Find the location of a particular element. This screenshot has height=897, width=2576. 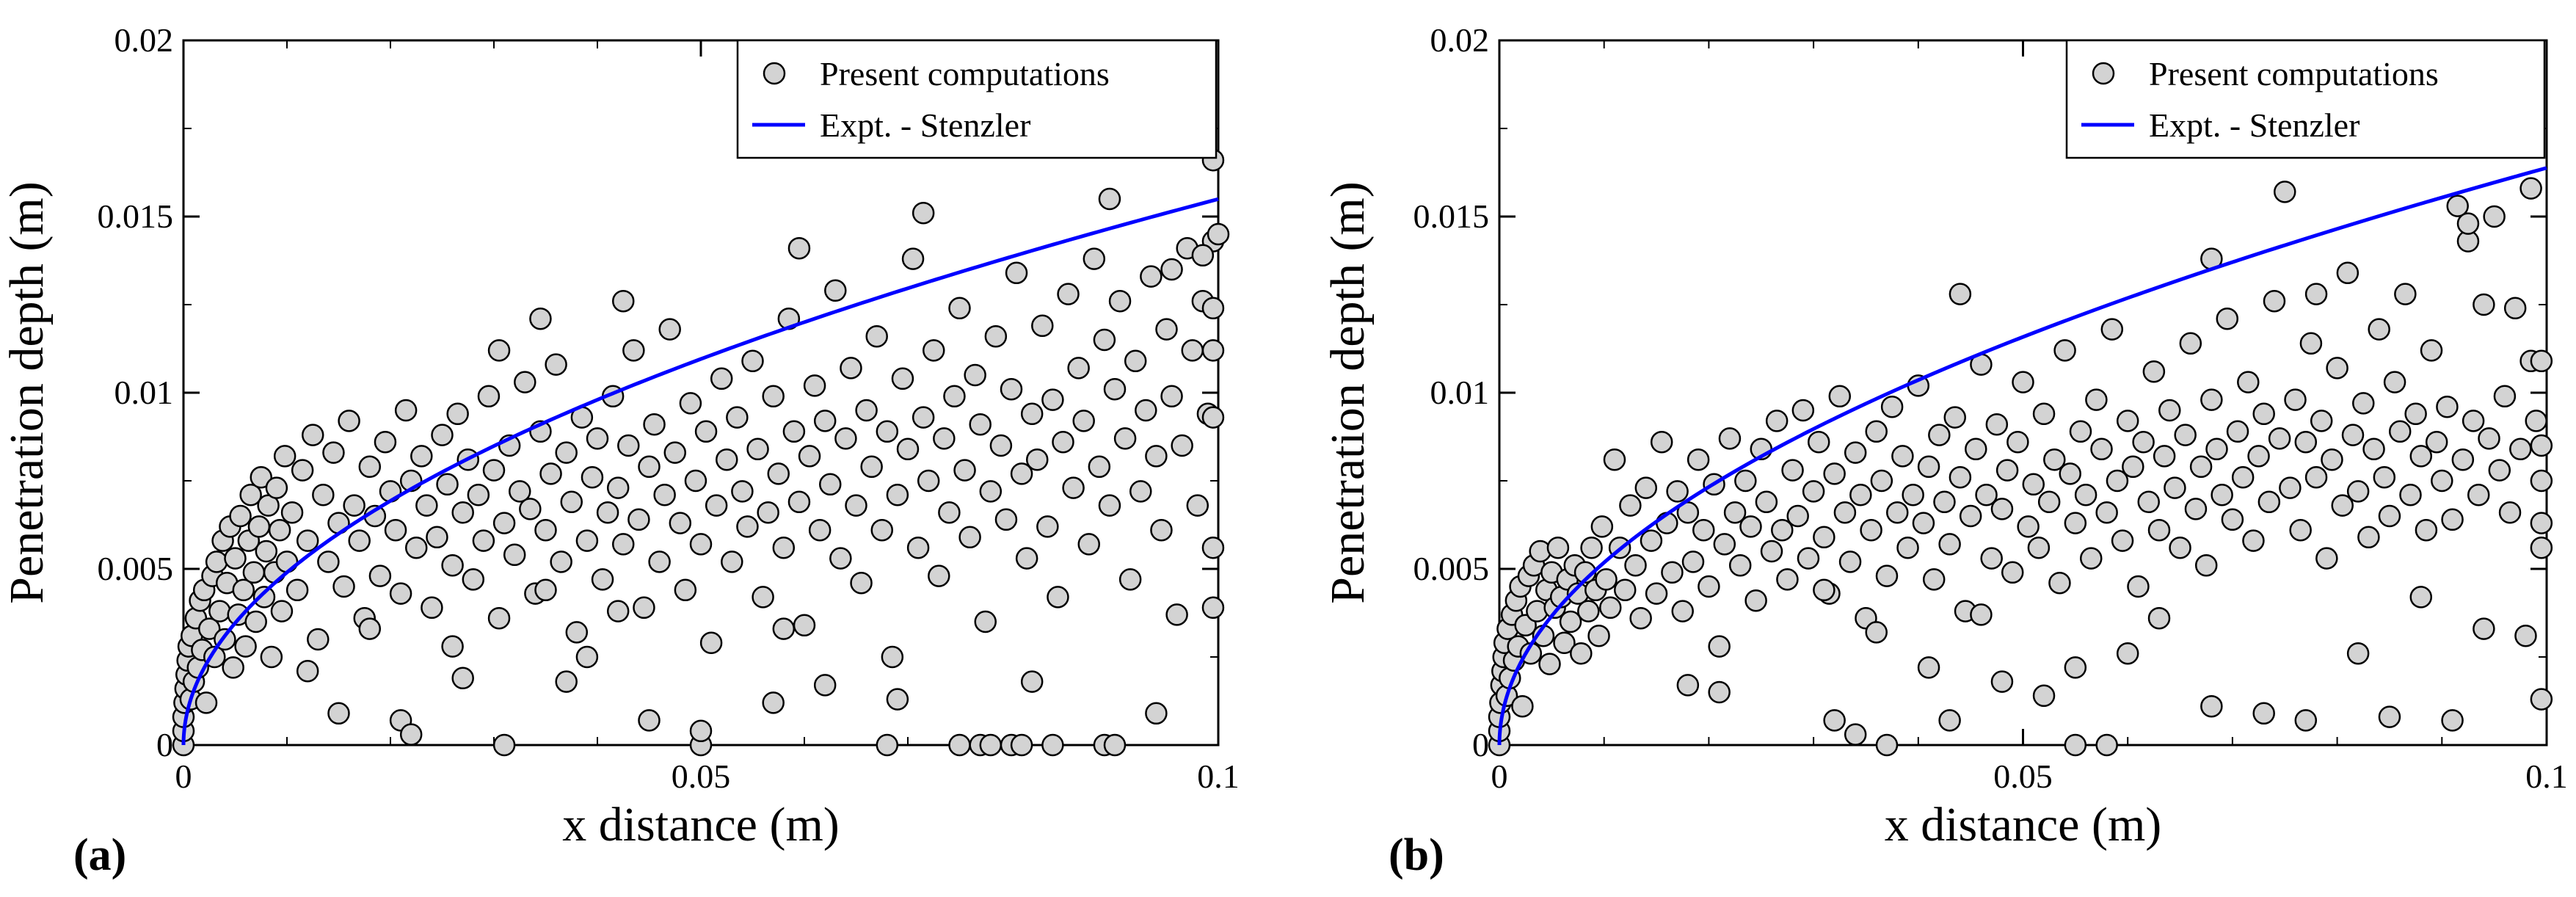

y-axis-title: Penetration depth (m) is located at coordinates (1348, 392).